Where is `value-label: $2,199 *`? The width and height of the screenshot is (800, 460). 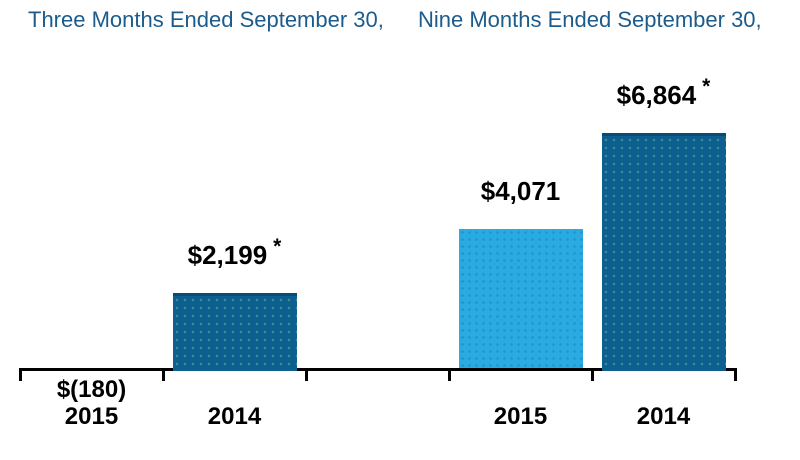 value-label: $2,199 * is located at coordinates (235, 253).